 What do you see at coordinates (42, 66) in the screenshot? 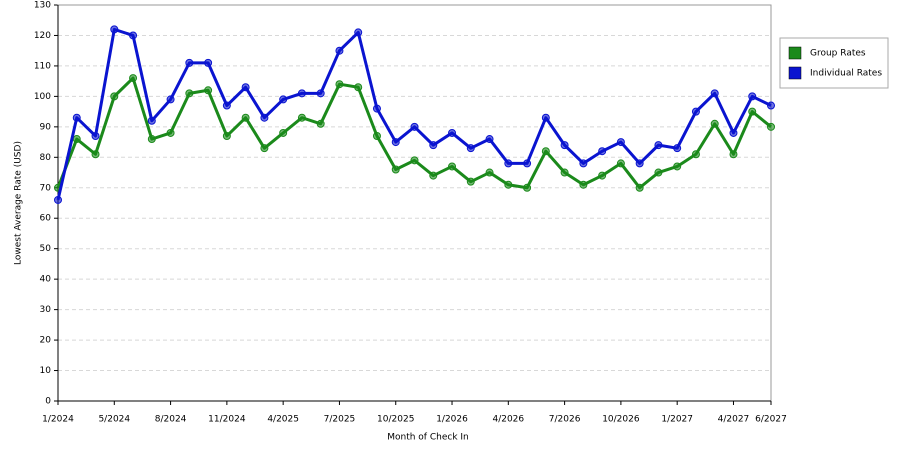
I see `y-tick-label: 110` at bounding box center [42, 66].